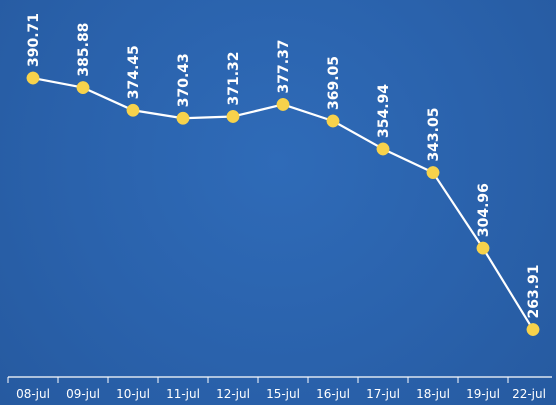  I want to click on data-label: 377.37, so click(284, 66).